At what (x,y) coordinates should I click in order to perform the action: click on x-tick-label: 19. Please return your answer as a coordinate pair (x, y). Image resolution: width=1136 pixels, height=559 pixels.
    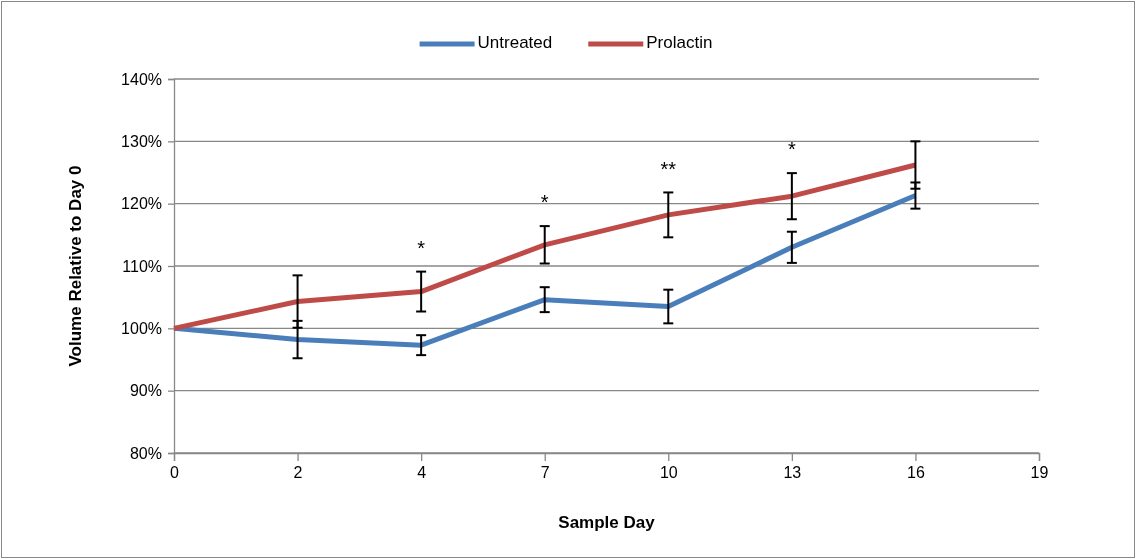
    Looking at the image, I should click on (1039, 473).